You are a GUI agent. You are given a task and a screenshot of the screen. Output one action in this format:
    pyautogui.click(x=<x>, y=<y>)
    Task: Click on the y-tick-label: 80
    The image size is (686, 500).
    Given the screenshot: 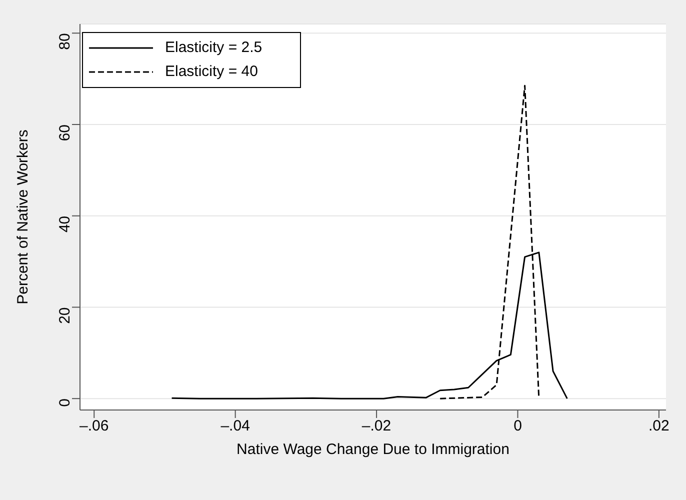 What is the action you would take?
    pyautogui.click(x=65, y=41)
    